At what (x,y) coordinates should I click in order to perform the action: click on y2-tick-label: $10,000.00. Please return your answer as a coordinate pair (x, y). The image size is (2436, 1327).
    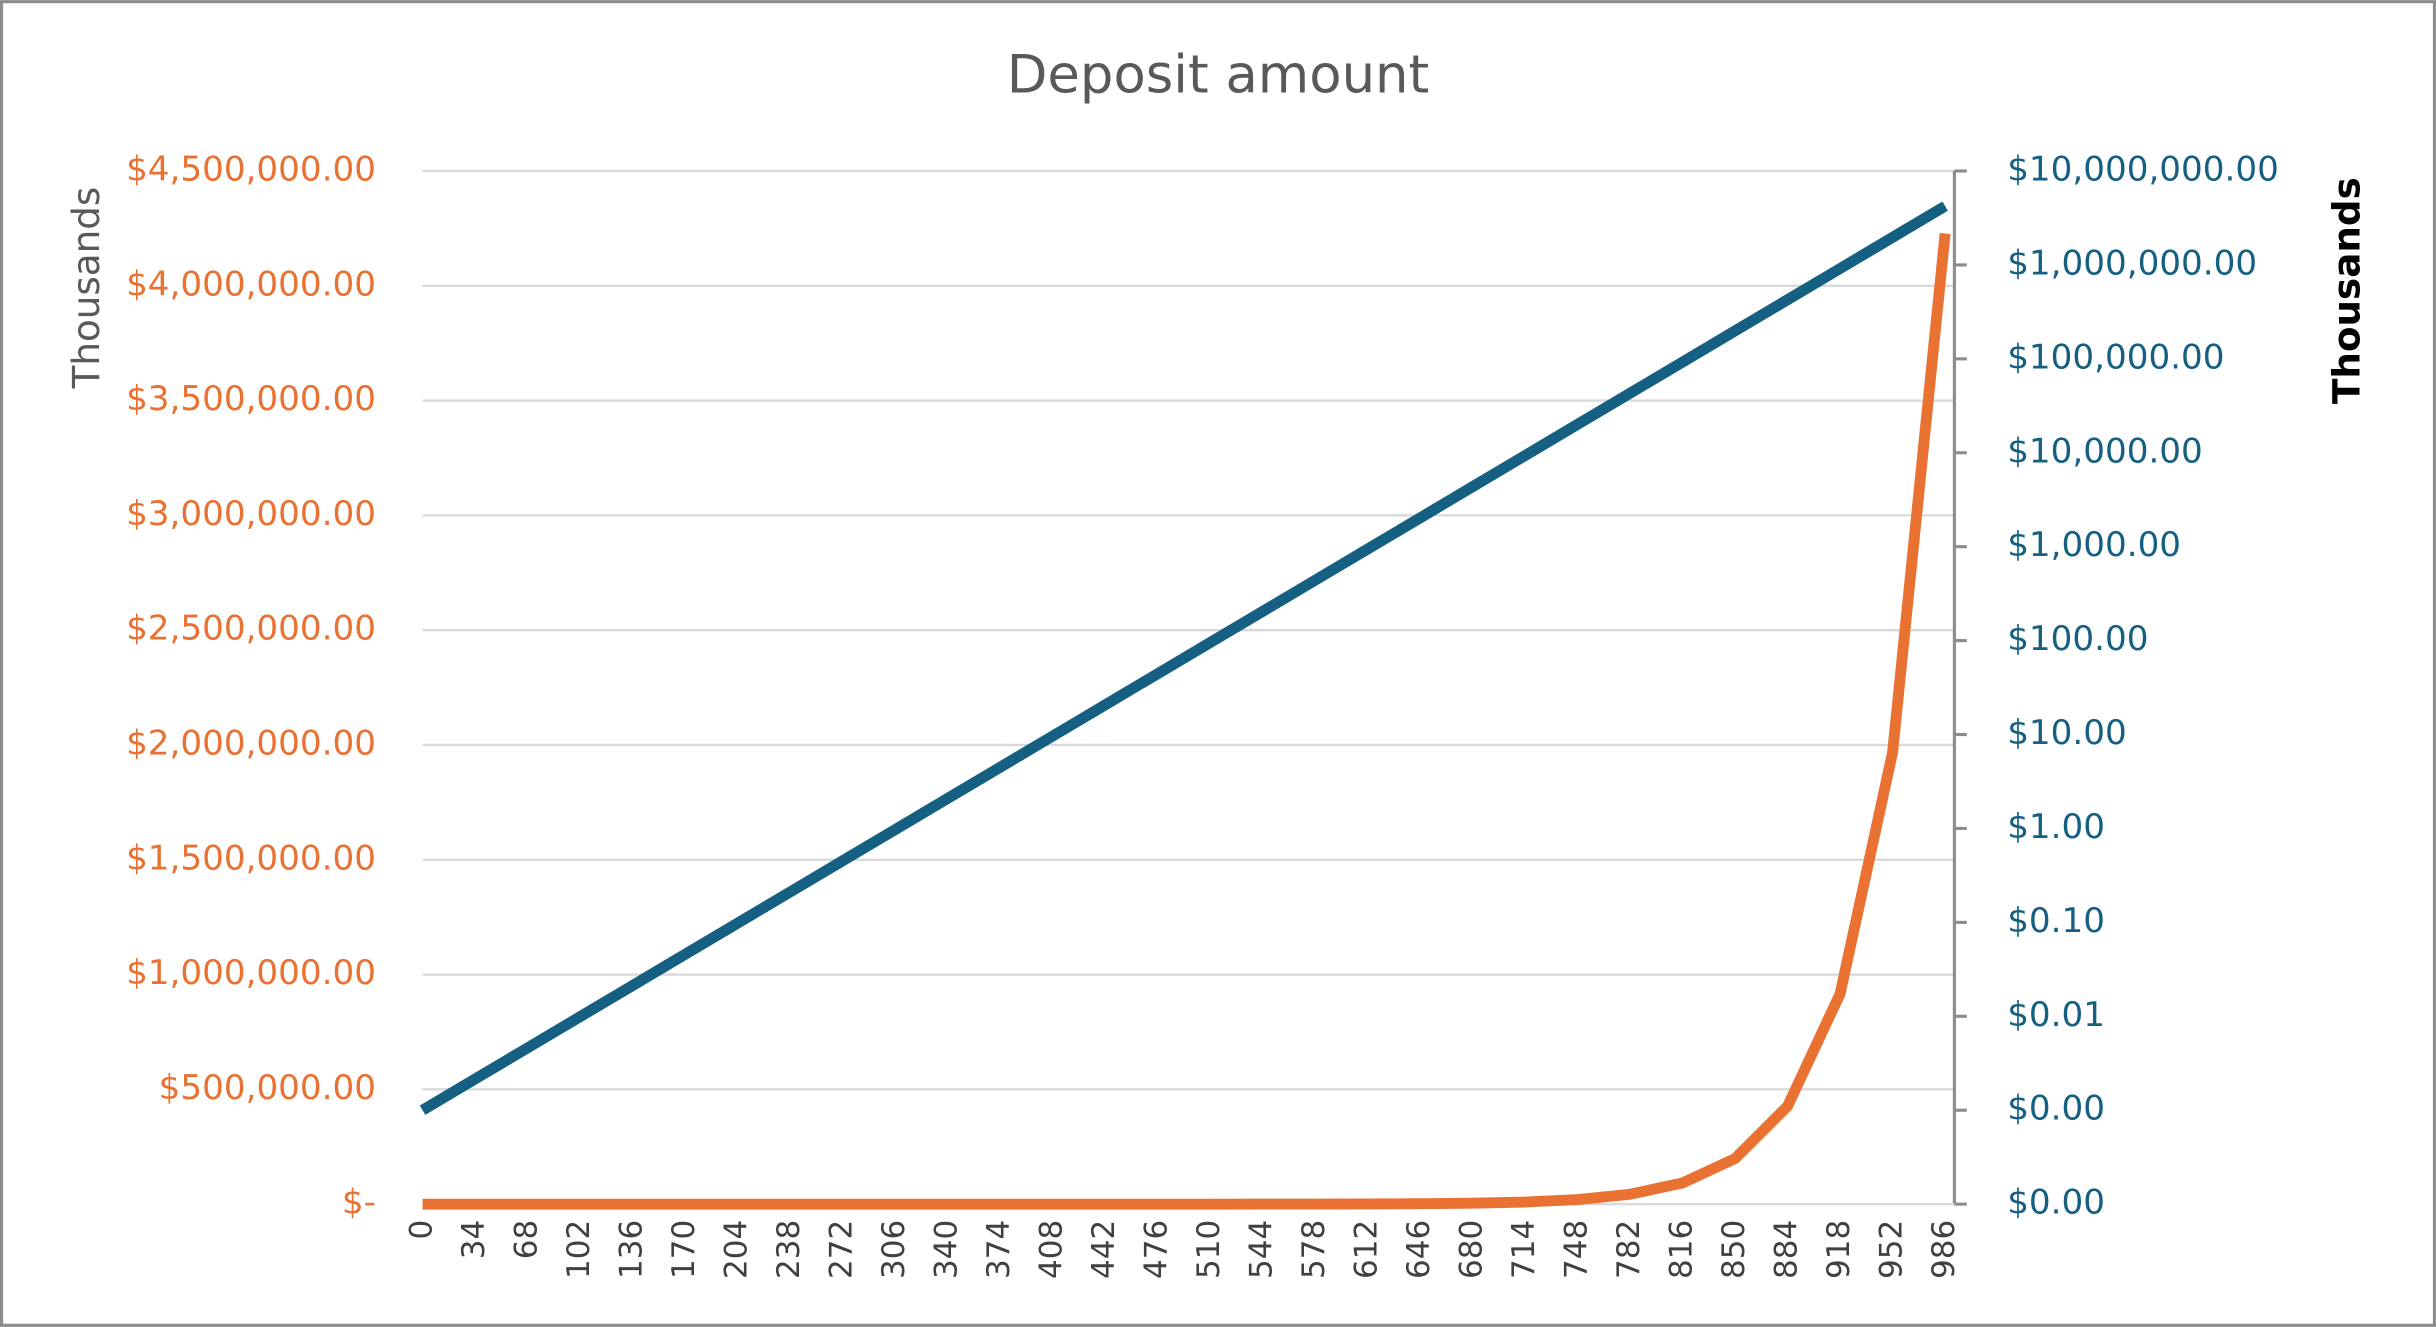
    Looking at the image, I should click on (2105, 451).